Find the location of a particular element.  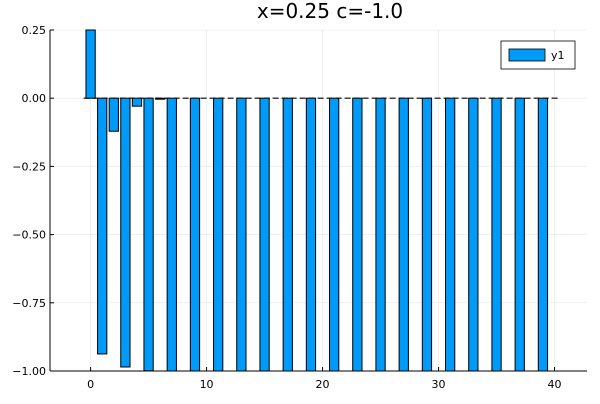

legend: y1 is located at coordinates (538, 55).